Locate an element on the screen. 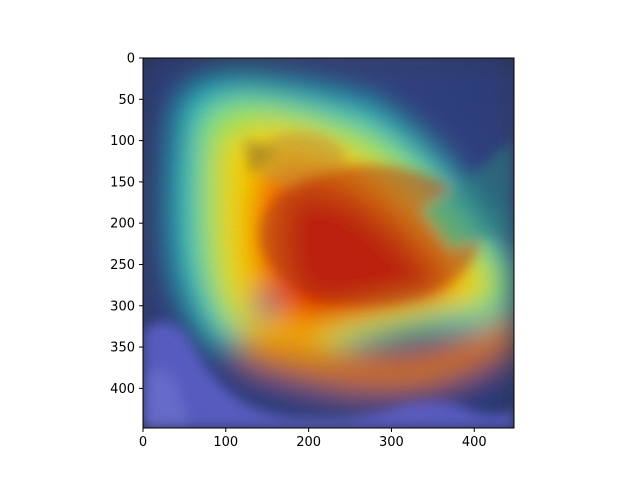  y-tick-label: 350 is located at coordinates (122, 348).